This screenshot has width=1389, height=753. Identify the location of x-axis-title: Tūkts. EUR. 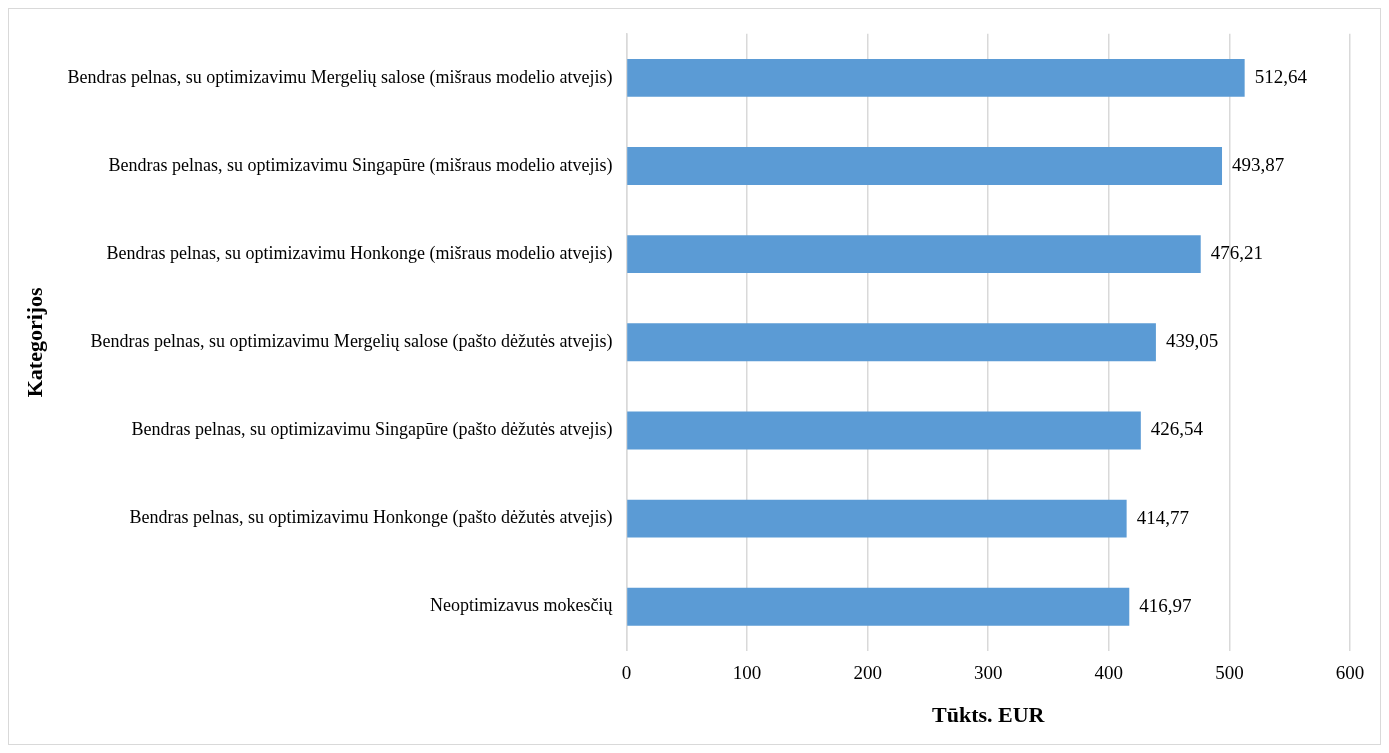
(988, 715).